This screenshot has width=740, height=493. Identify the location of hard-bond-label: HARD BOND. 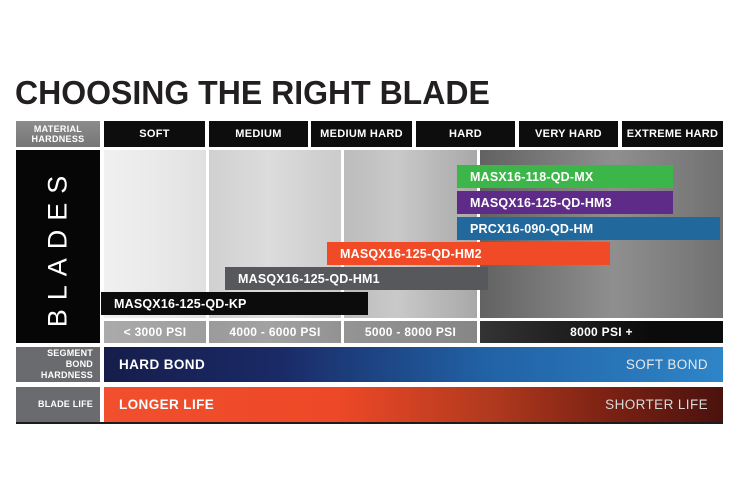
(162, 364).